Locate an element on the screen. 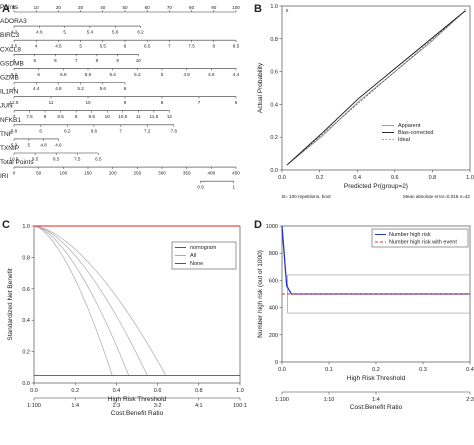 This screenshot has width=474, height=445. nomogram-tick-label: 250 is located at coordinates (137, 173).